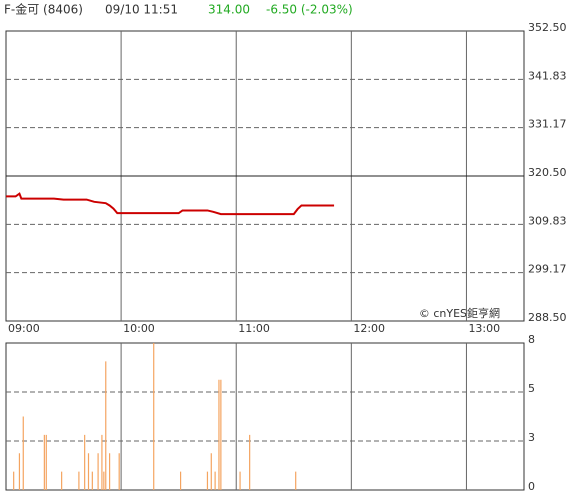  I want to click on change: -6.50 (-2.03%), so click(309, 10).